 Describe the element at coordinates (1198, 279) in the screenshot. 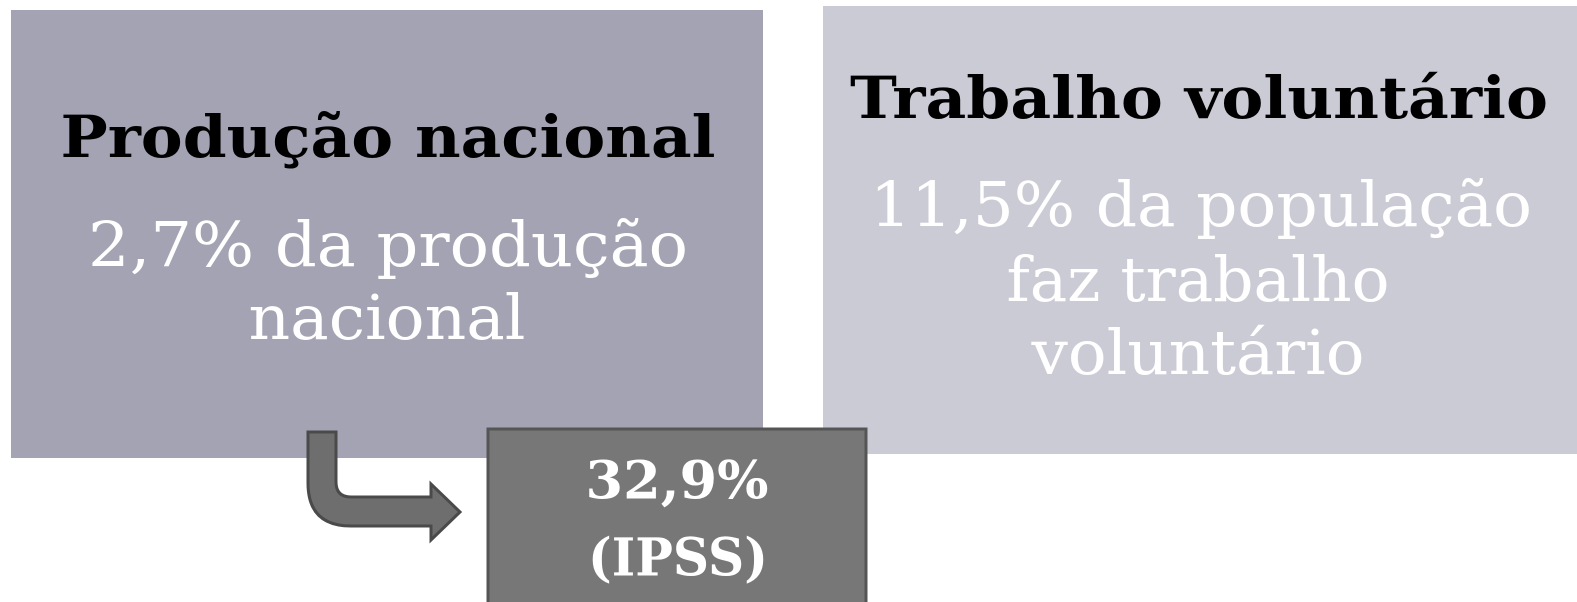

I see `box-text: faz trabalho` at that location.